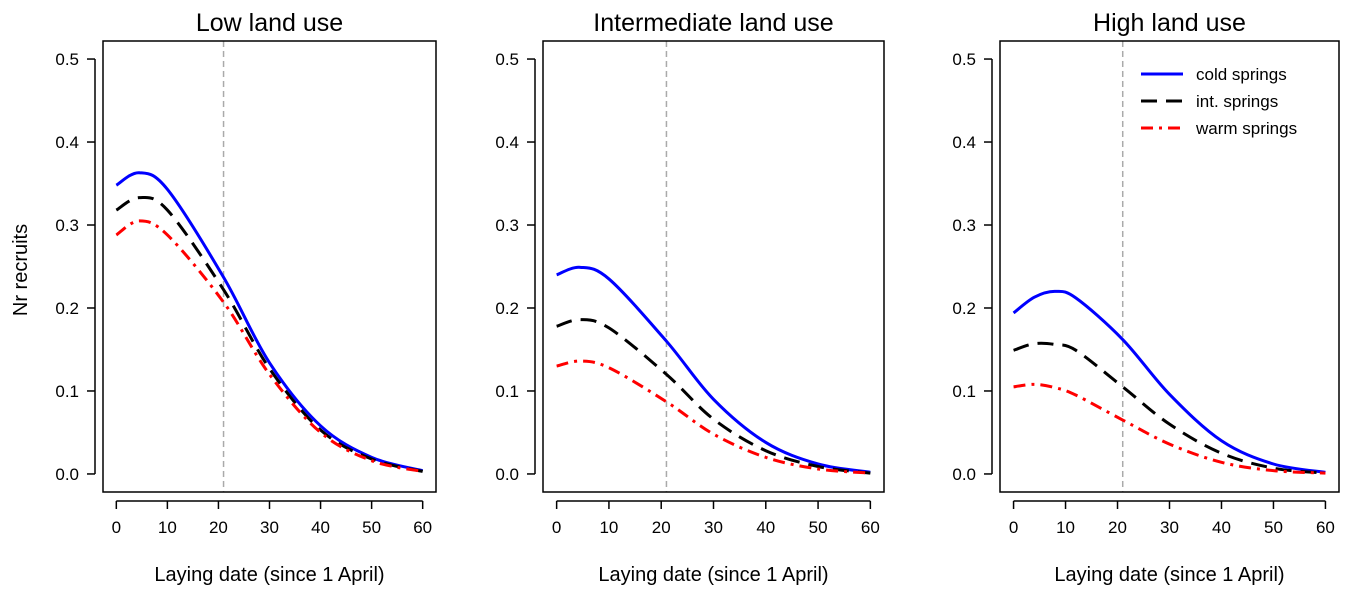 The image size is (1349, 592). Describe the element at coordinates (713, 23) in the screenshot. I see `panel-title: Intermediate land use` at that location.